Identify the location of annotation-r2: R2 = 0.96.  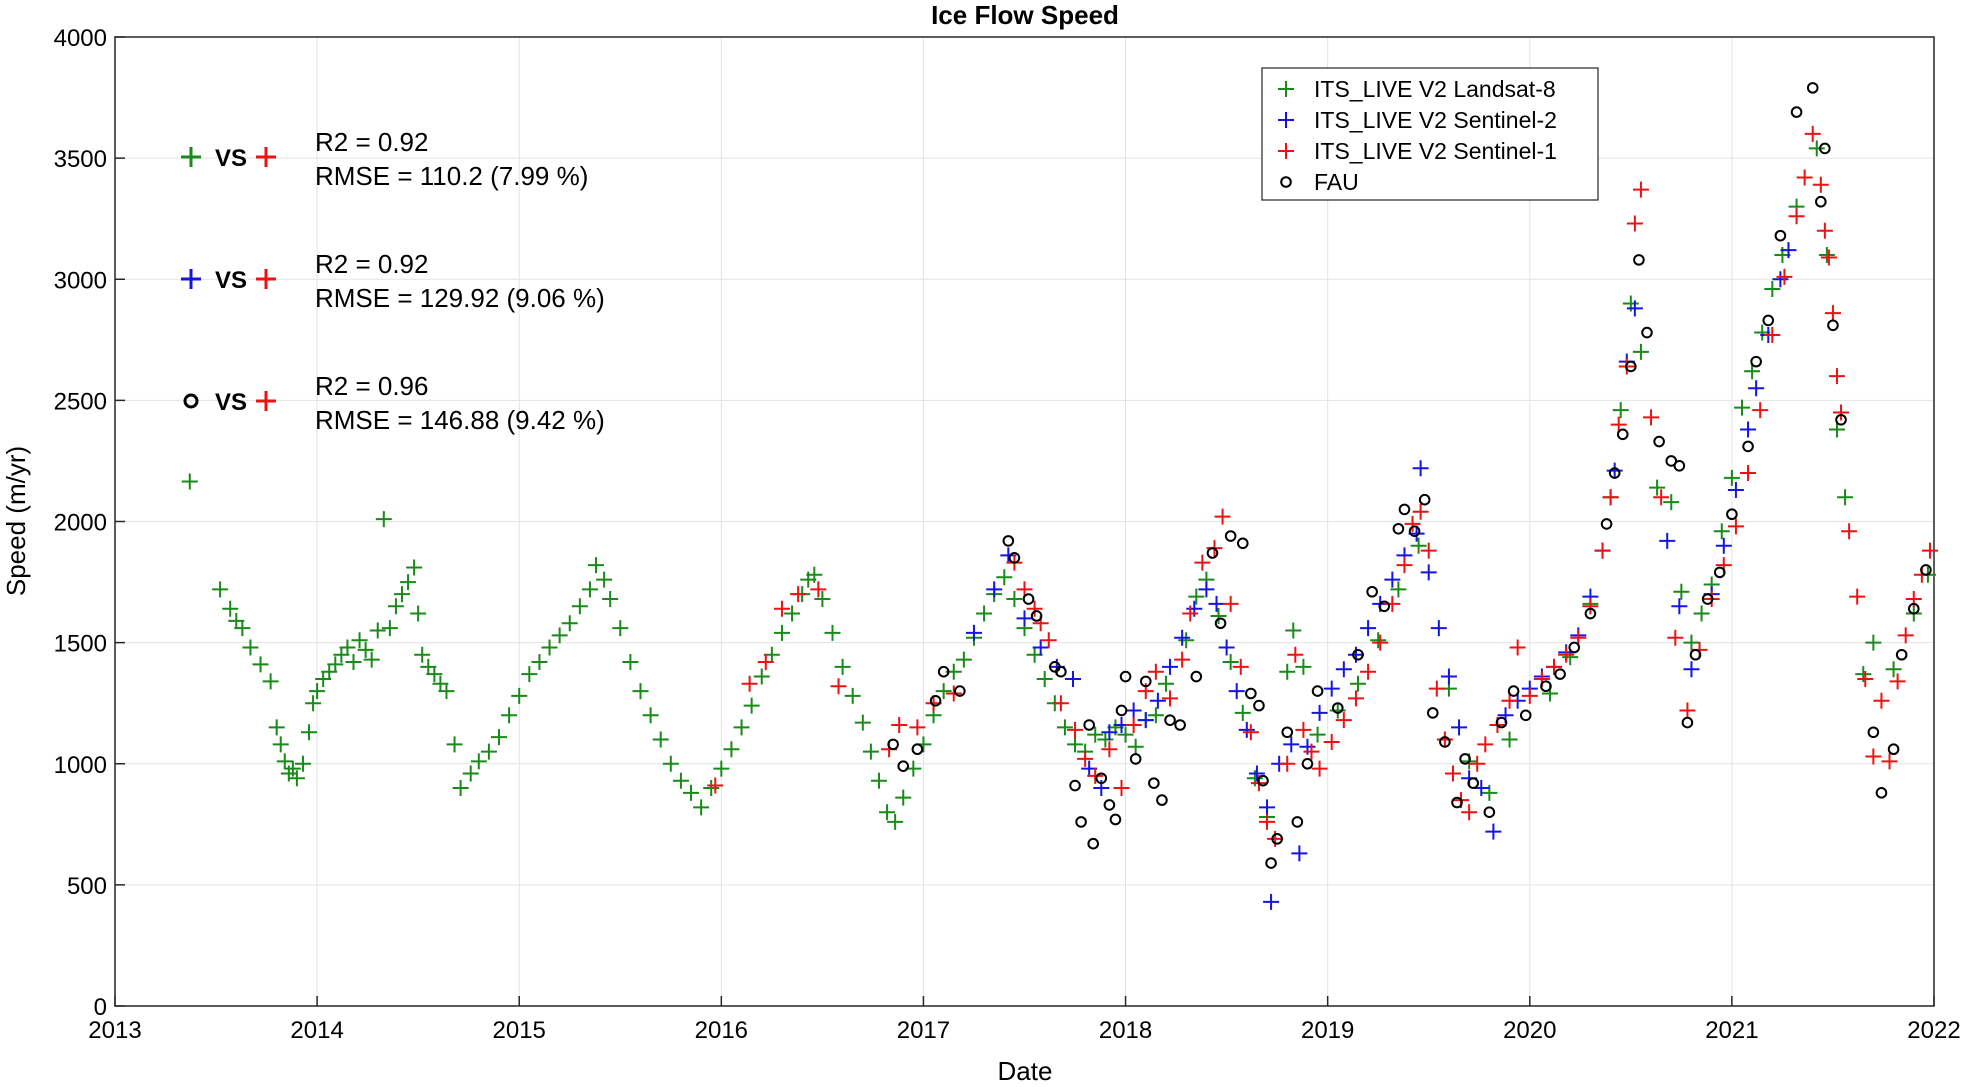
(371, 386).